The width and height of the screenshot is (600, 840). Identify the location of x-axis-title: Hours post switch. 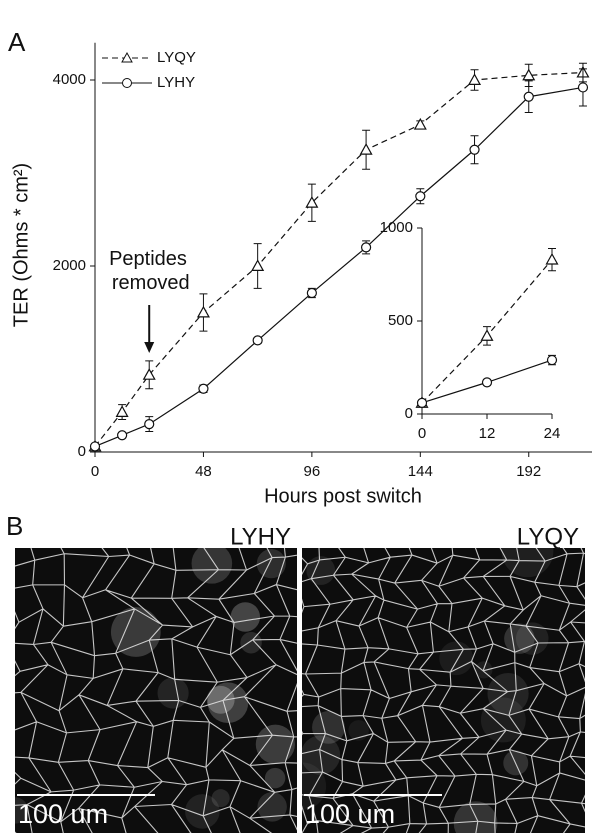
(343, 496).